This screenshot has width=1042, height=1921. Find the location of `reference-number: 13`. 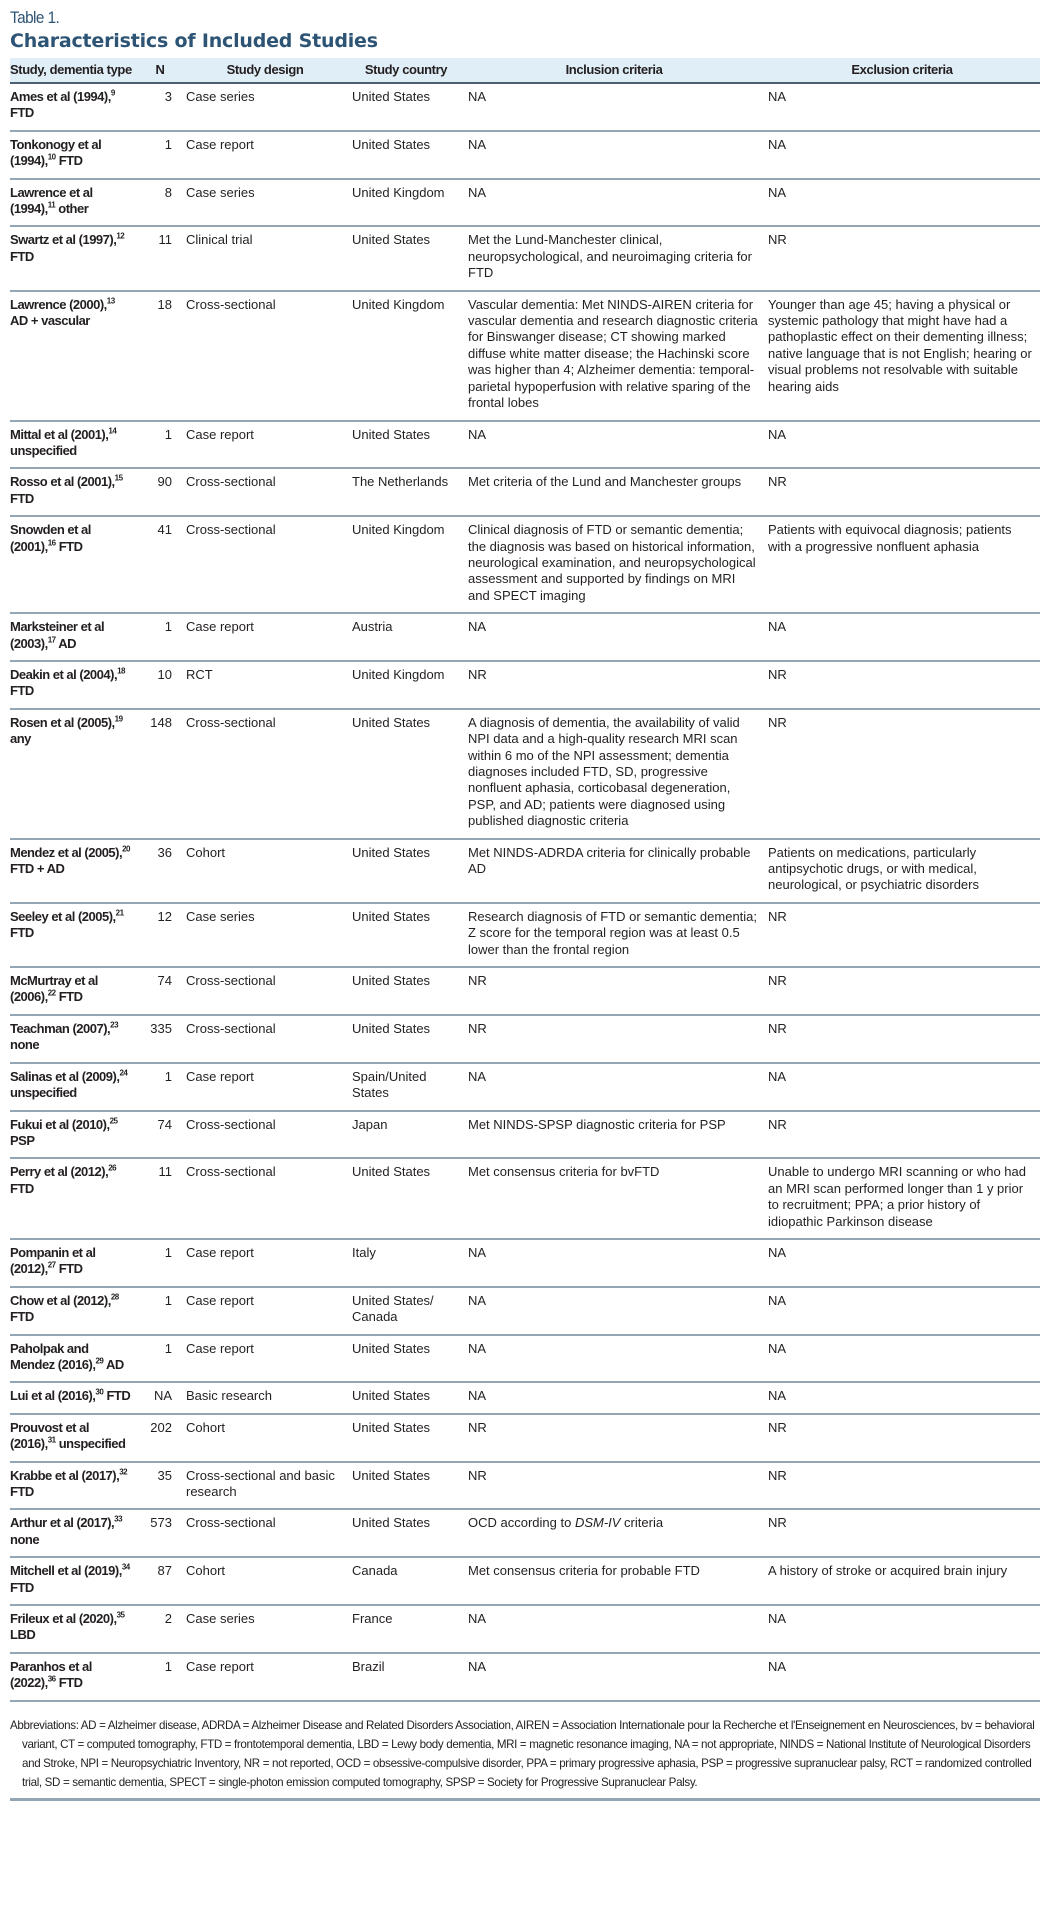

reference-number: 13 is located at coordinates (110, 301).